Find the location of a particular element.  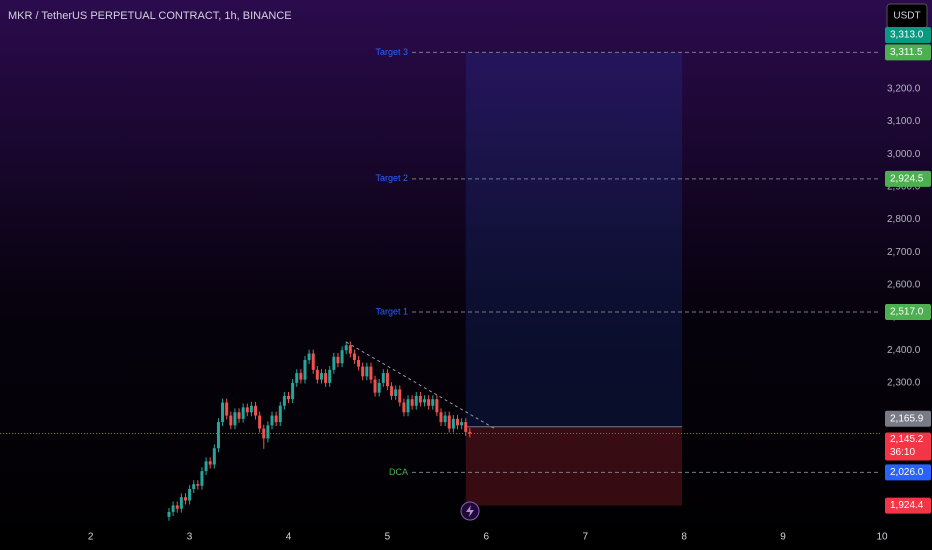

level-label: Target 1 is located at coordinates (391, 311).